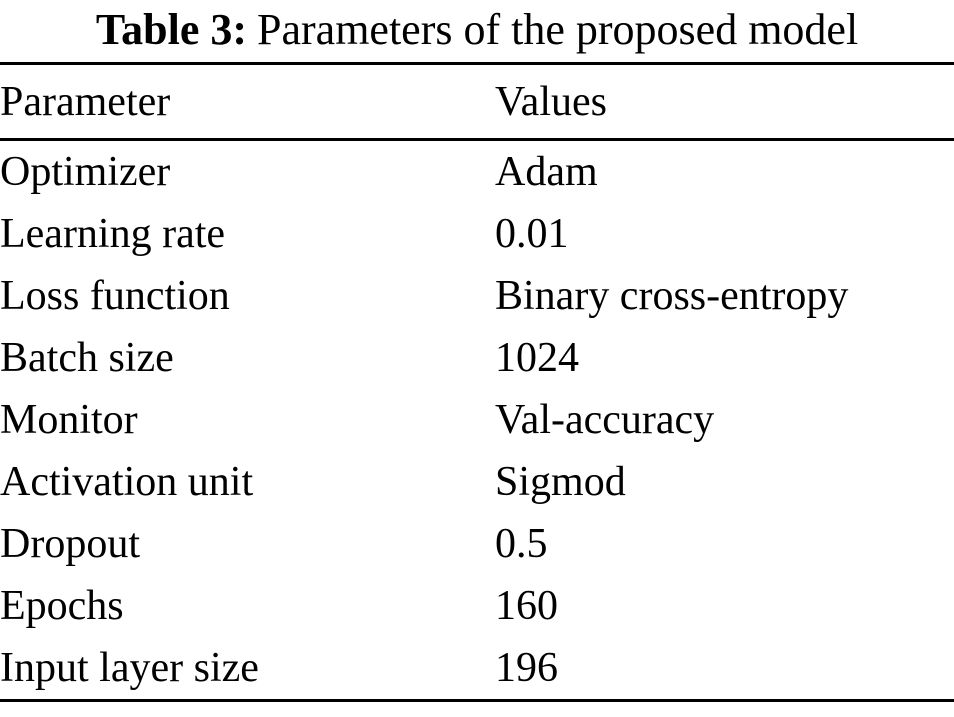 The width and height of the screenshot is (954, 717). What do you see at coordinates (129, 668) in the screenshot?
I see `parameter-cell: Input layer size` at bounding box center [129, 668].